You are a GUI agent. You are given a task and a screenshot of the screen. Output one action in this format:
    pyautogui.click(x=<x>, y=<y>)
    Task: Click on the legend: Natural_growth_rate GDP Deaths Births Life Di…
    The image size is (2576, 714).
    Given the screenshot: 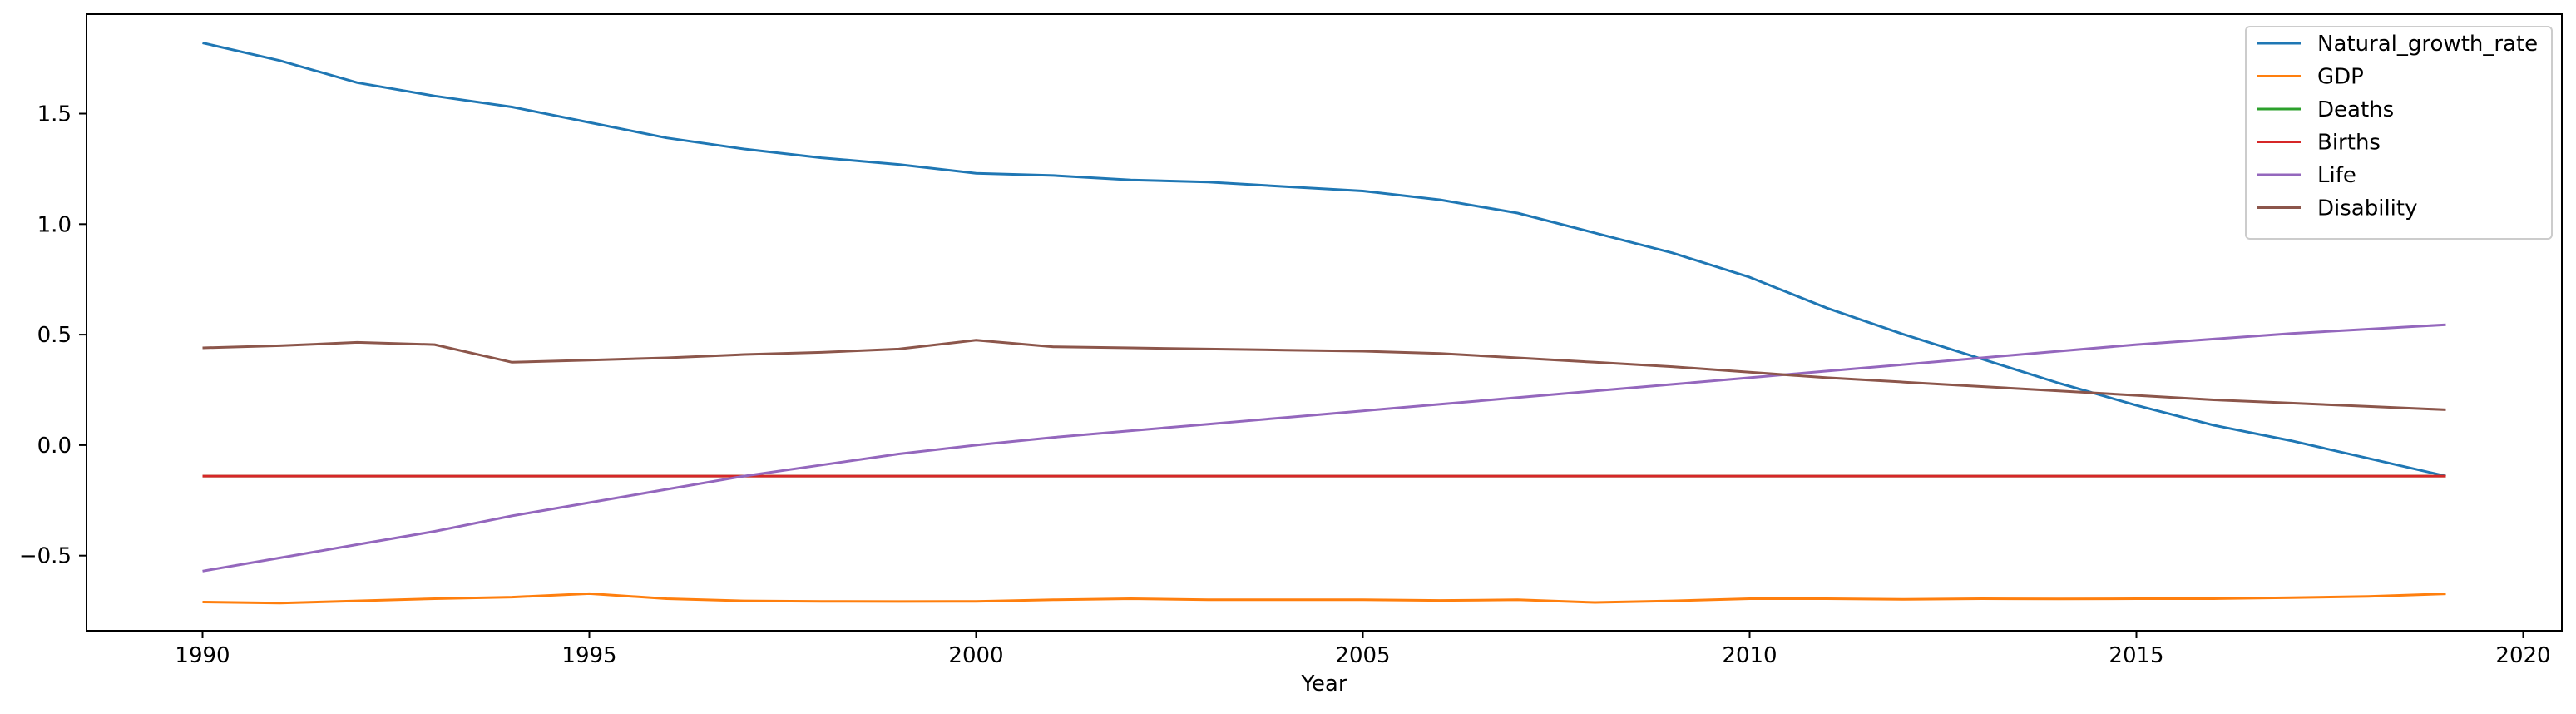 What is the action you would take?
    pyautogui.click(x=2399, y=133)
    